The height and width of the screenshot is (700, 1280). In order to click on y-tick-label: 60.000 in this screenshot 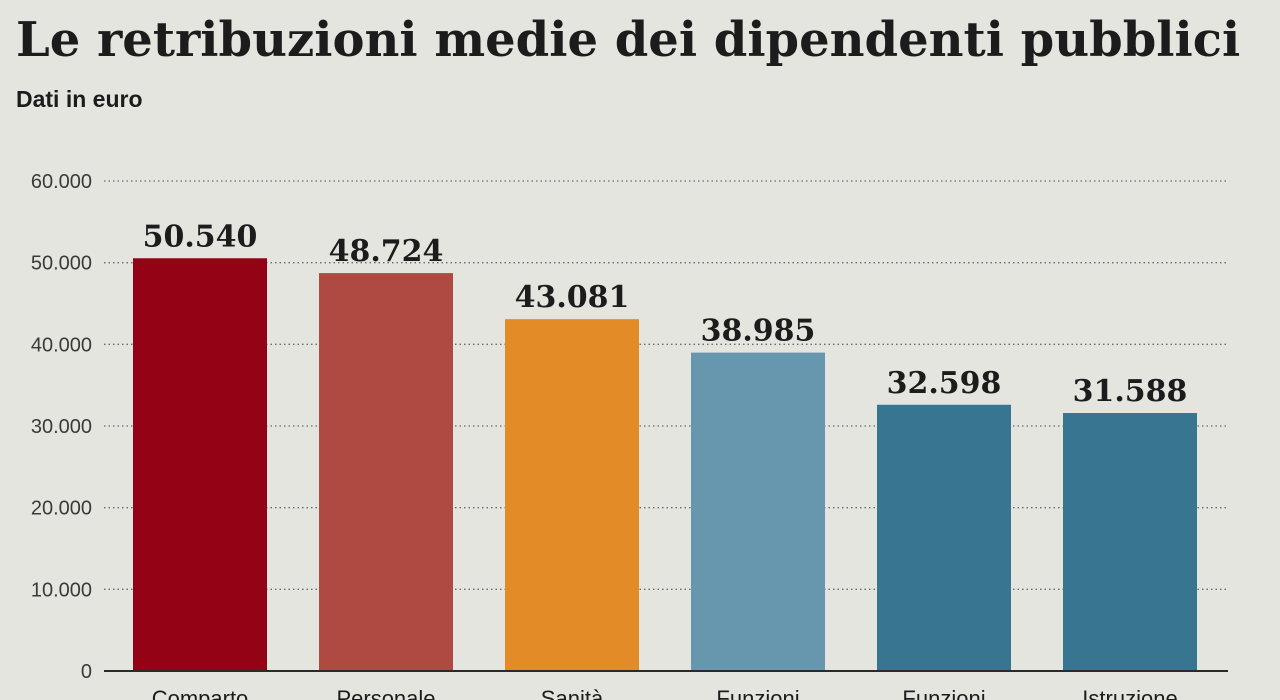, I will do `click(61, 182)`.